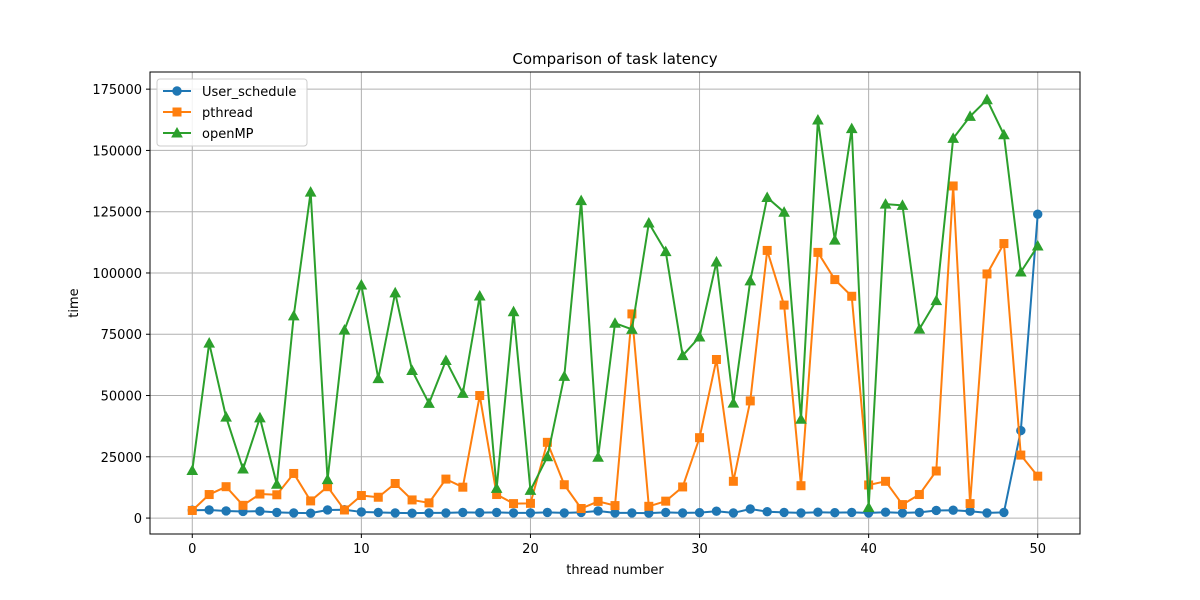 This screenshot has height=600, width=1200. Describe the element at coordinates (121, 335) in the screenshot. I see `y-tick-label: 75000` at that location.